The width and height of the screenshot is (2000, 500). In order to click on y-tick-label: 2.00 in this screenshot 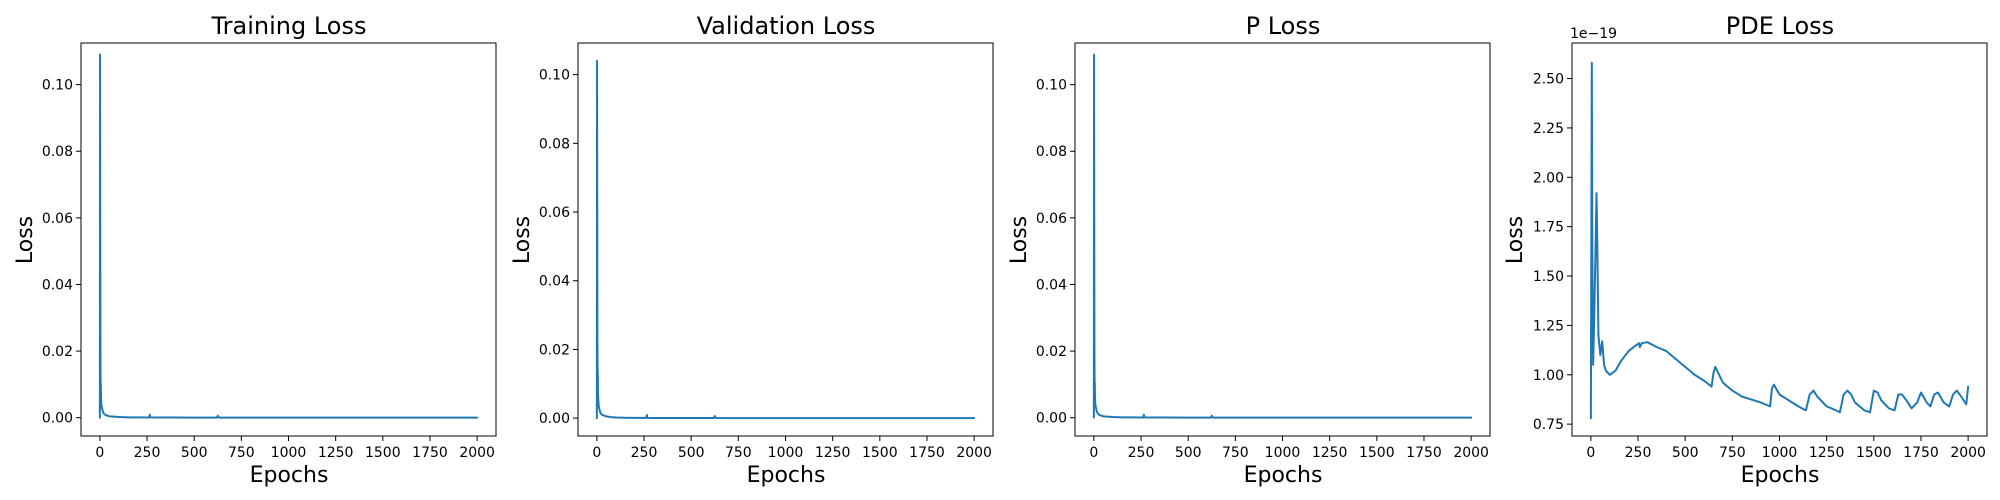, I will do `click(1548, 178)`.